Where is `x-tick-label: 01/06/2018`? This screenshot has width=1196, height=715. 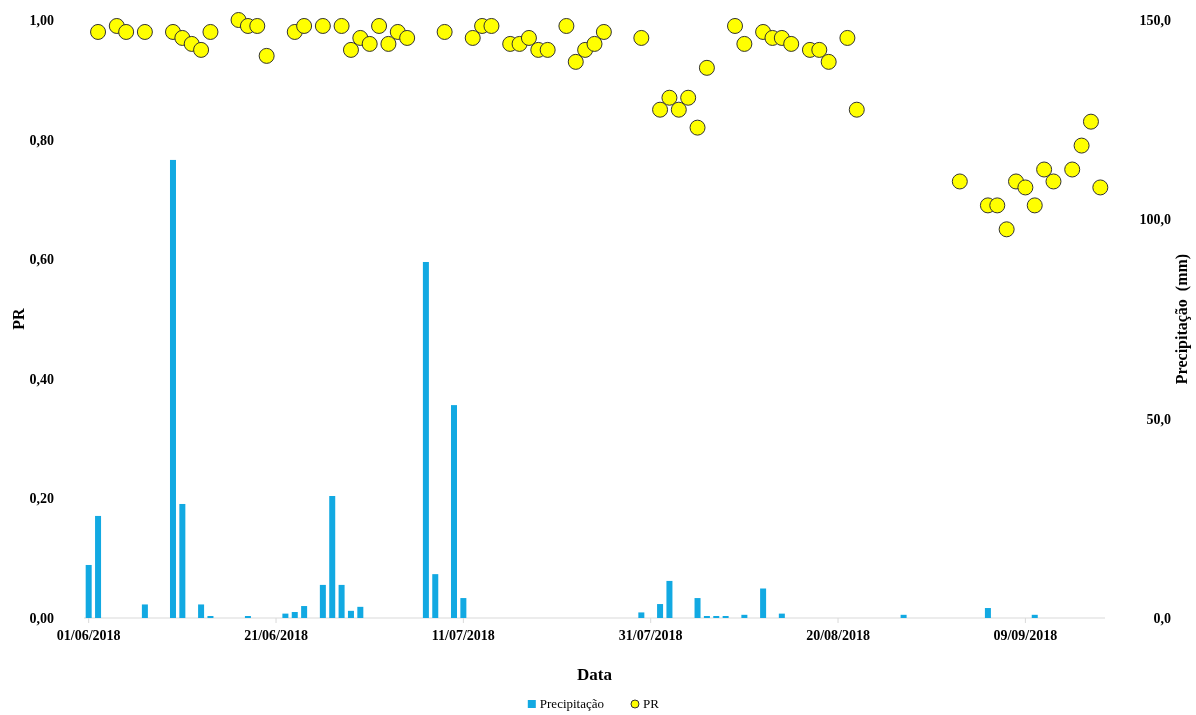 x-tick-label: 01/06/2018 is located at coordinates (88, 635).